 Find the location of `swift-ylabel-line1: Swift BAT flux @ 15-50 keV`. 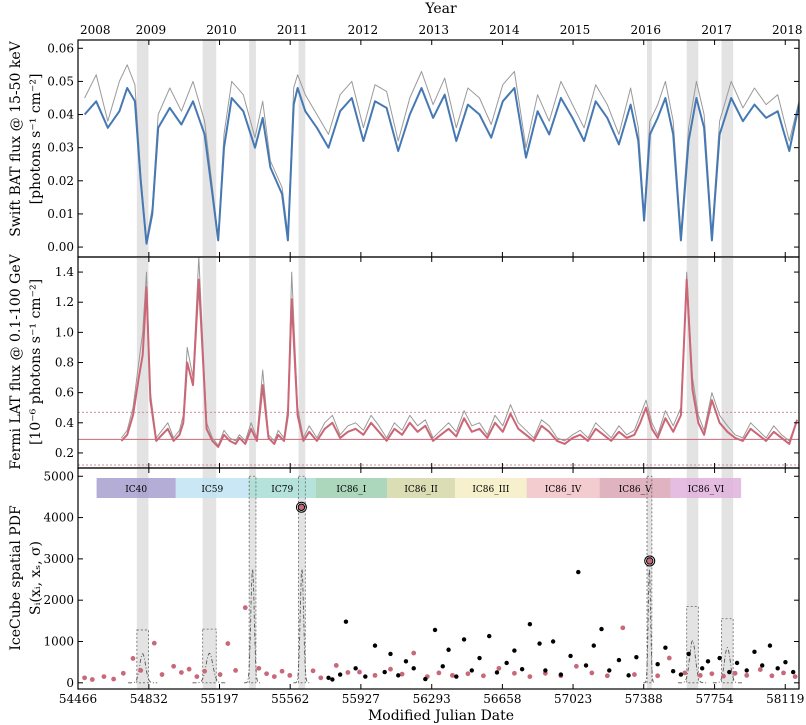

swift-ylabel-line1: Swift BAT flux @ 15-50 keV is located at coordinates (16, 138).